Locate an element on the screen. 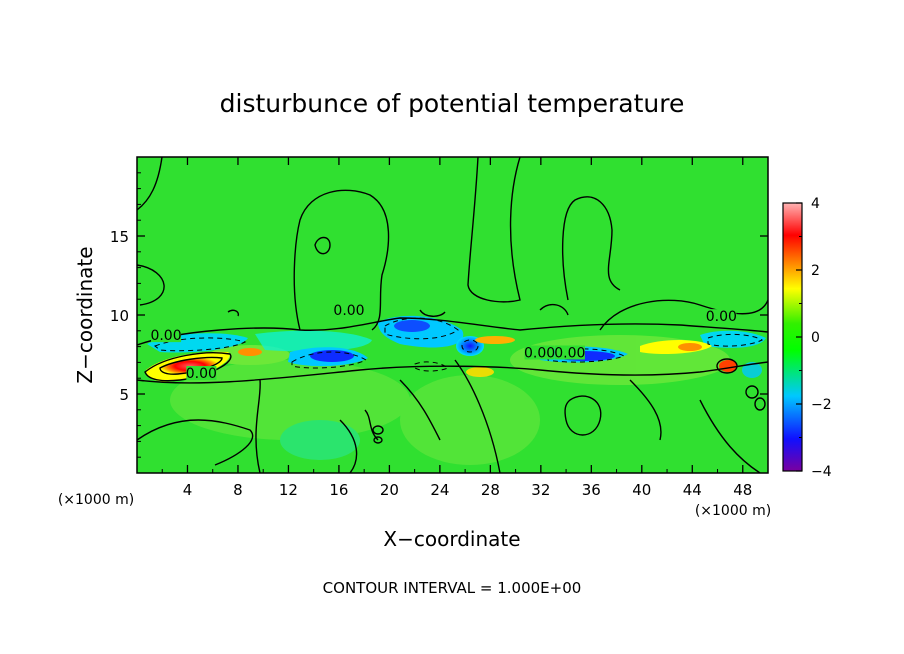  colorbar-tick-label: 2 is located at coordinates (815, 271).